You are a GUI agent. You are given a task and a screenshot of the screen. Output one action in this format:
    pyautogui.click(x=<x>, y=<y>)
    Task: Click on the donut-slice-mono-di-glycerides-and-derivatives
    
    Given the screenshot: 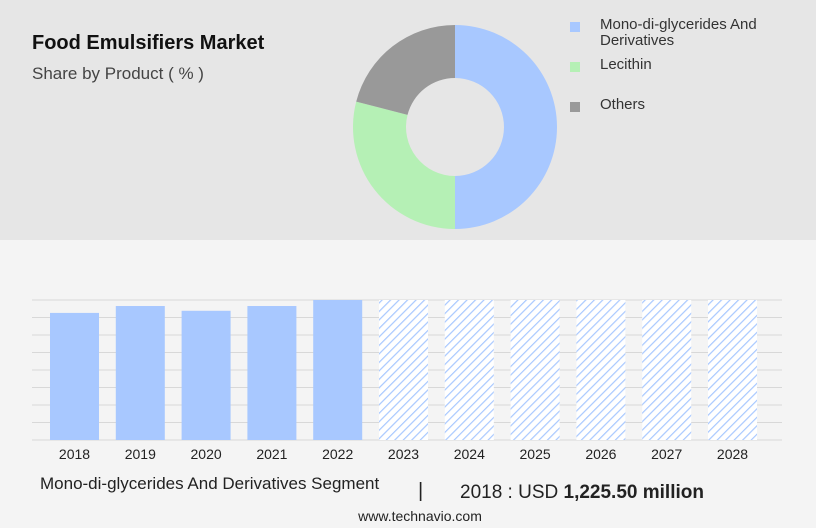 What is the action you would take?
    pyautogui.click(x=506, y=127)
    